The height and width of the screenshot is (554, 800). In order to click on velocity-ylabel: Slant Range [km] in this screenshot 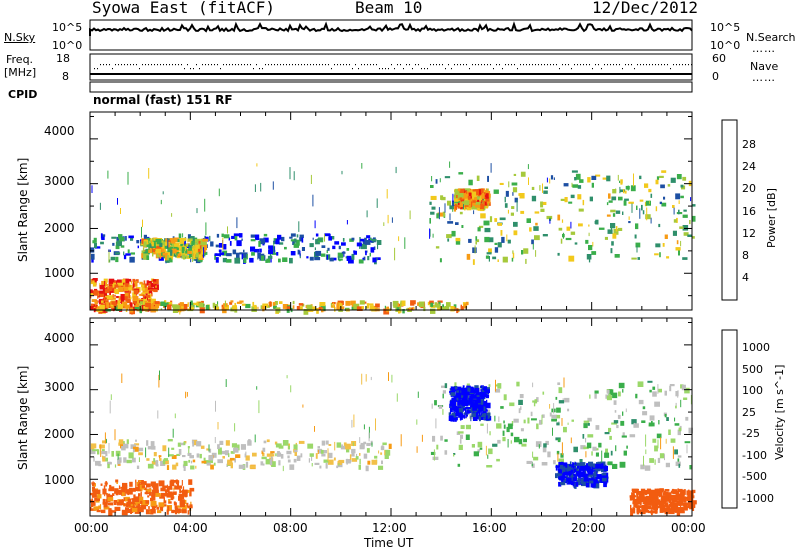, I will do `click(23, 417)`.